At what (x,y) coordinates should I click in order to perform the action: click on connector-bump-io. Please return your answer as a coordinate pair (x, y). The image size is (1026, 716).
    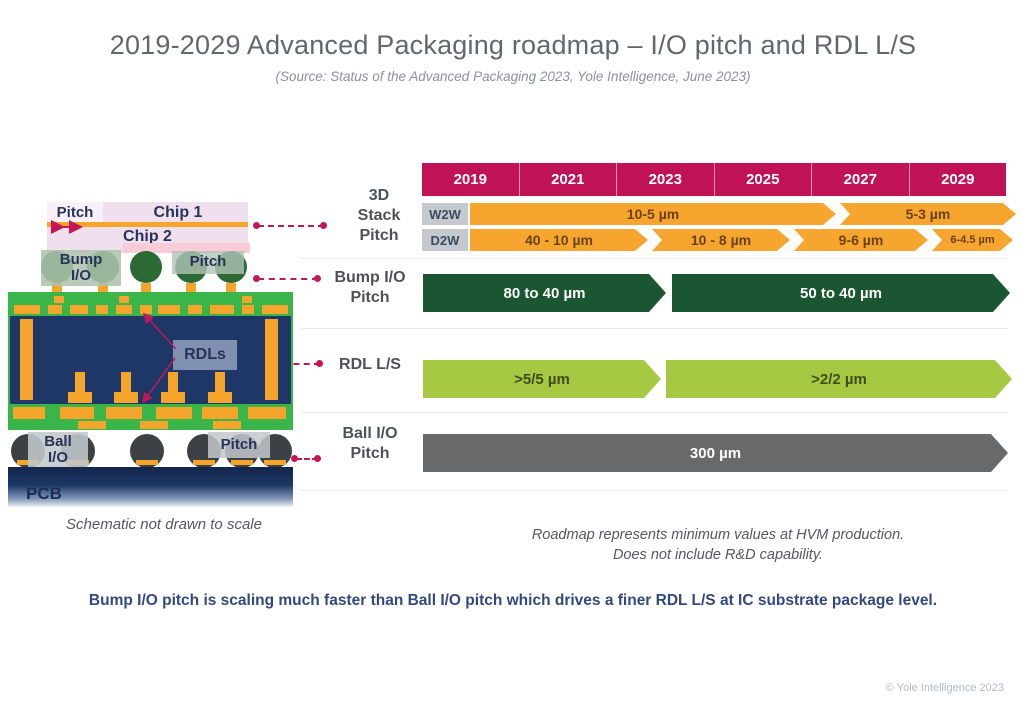
    Looking at the image, I should click on (288, 279).